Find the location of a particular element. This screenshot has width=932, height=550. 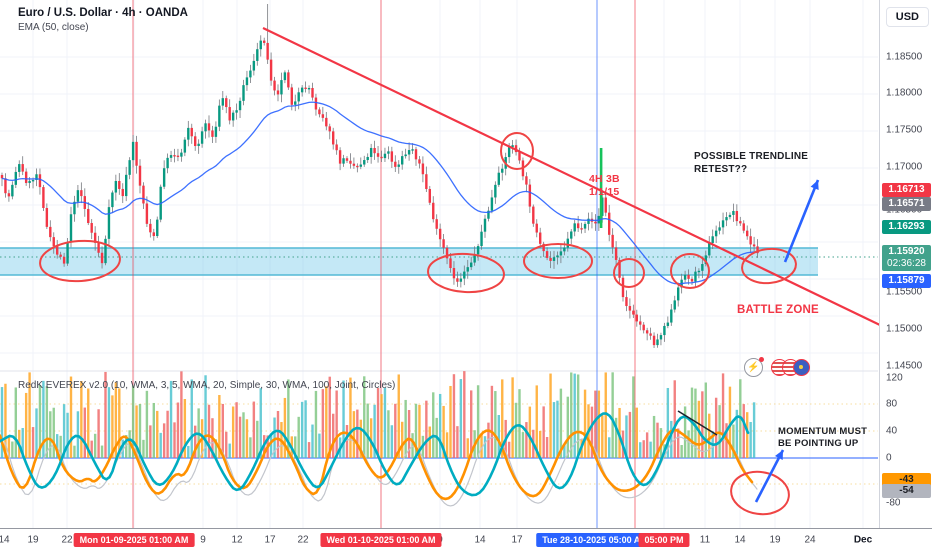

annotation-4h-3b: 4H 3B 1/1/15 is located at coordinates (604, 186).